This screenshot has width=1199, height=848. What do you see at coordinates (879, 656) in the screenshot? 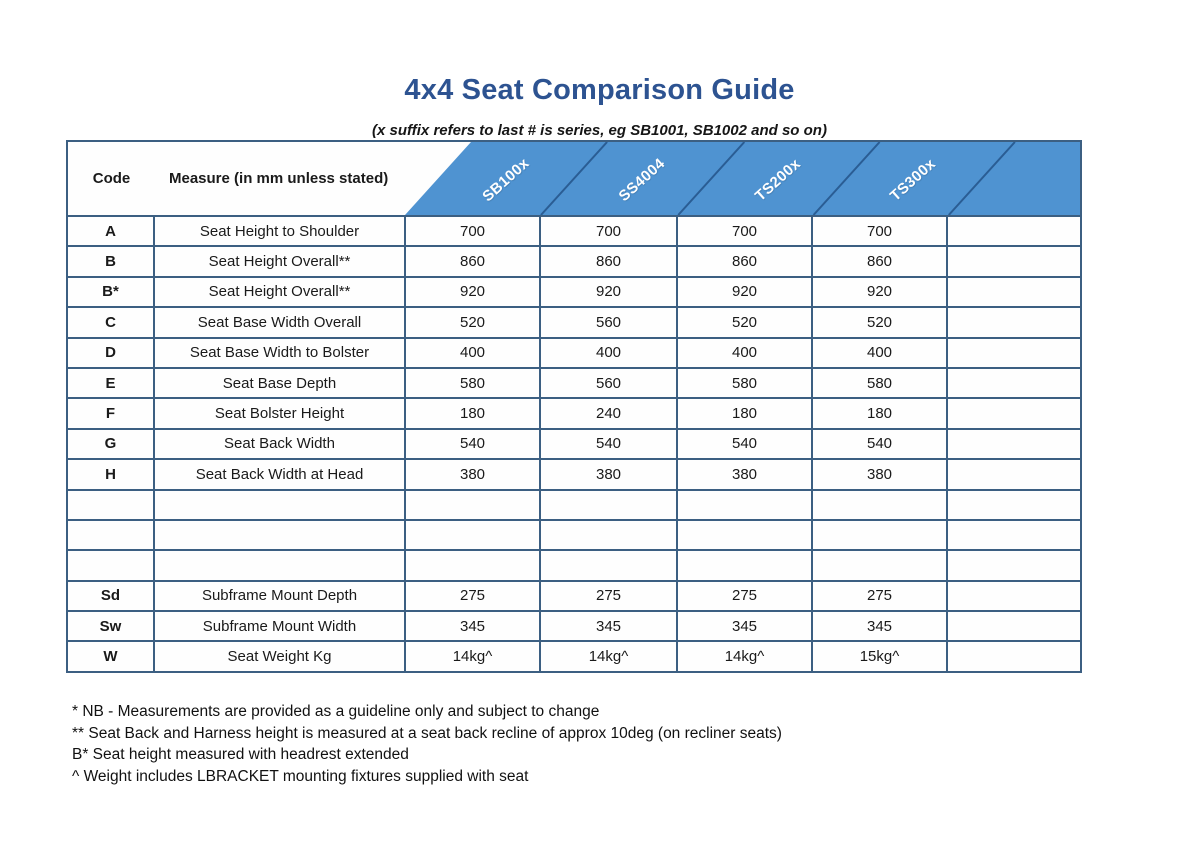
I see `cell-value: 15kg^` at bounding box center [879, 656].